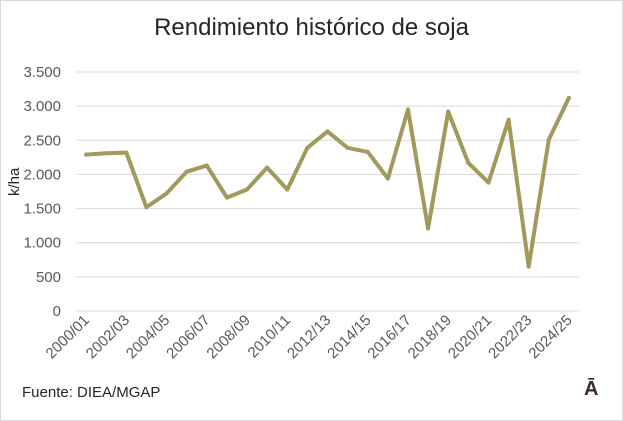 Image resolution: width=623 pixels, height=421 pixels. What do you see at coordinates (188, 337) in the screenshot?
I see `x-tick-label: 2006/07` at bounding box center [188, 337].